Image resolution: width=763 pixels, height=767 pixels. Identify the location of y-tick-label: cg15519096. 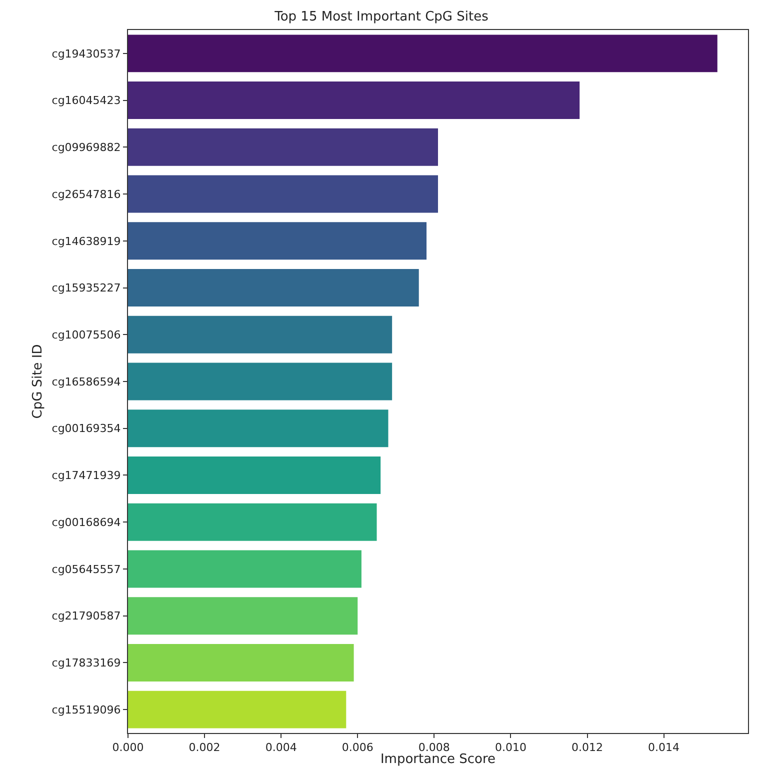
(86, 709).